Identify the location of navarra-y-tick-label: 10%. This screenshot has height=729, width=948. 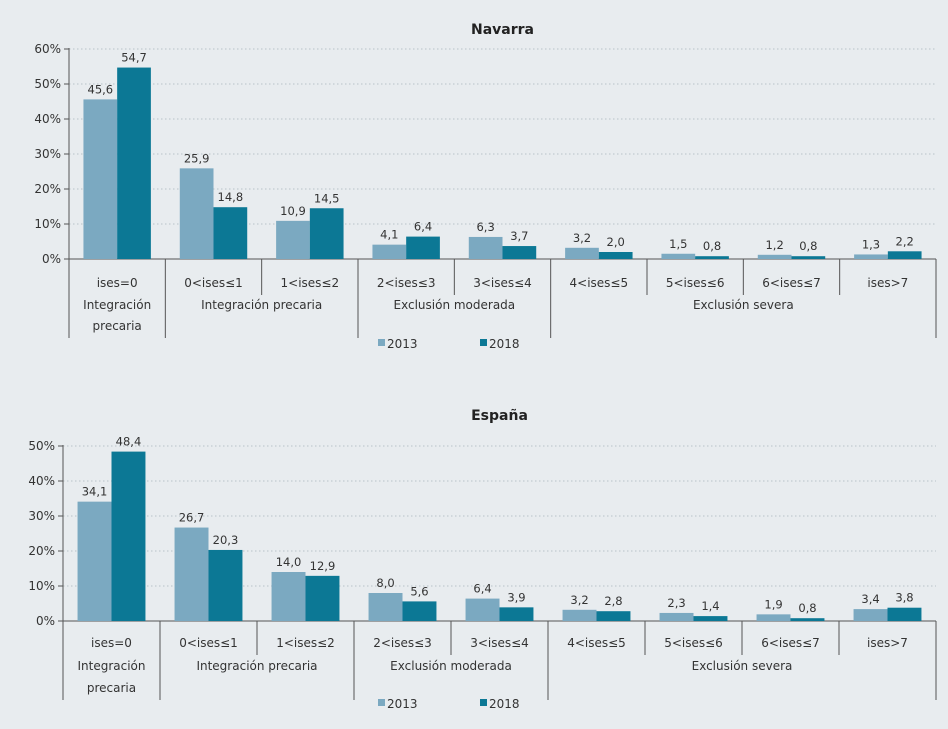
(47, 224).